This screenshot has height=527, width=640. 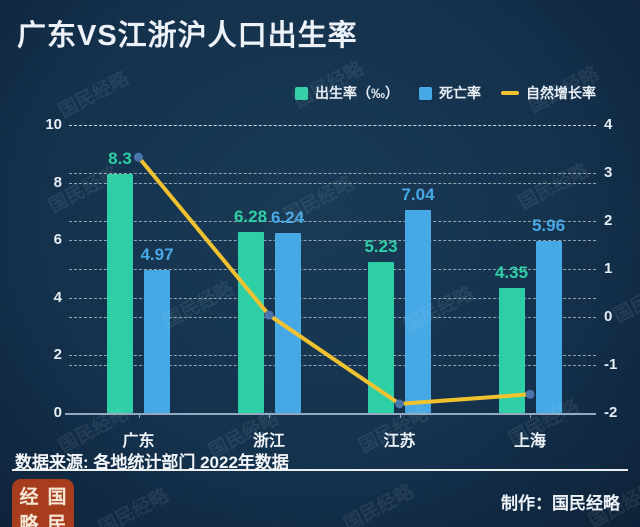 I want to click on y-axis-left-tick-label: 2, so click(x=57, y=355).